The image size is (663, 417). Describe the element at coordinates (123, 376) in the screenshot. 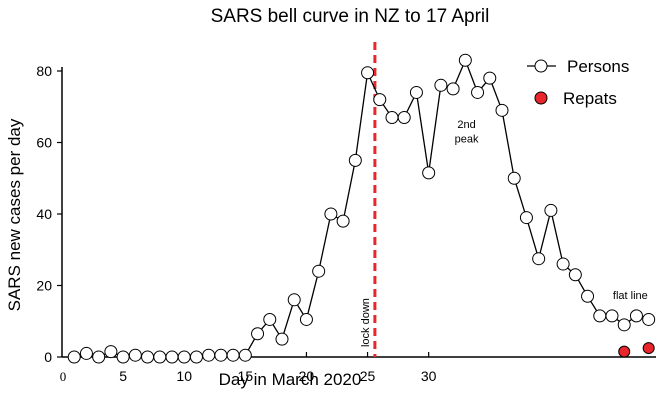

I see `x-tick-label: 5` at that location.